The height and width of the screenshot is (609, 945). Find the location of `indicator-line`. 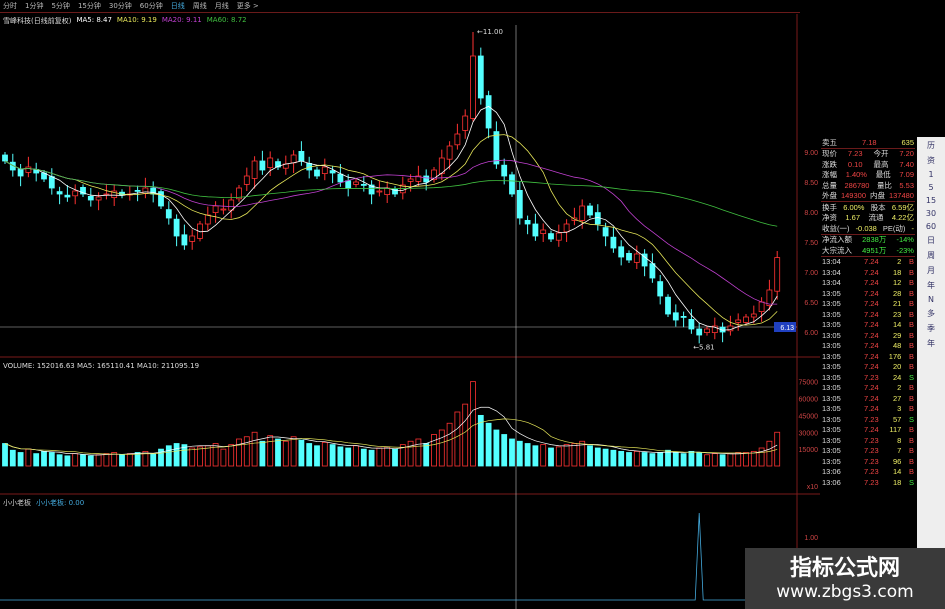

indicator-line is located at coordinates (398, 556).